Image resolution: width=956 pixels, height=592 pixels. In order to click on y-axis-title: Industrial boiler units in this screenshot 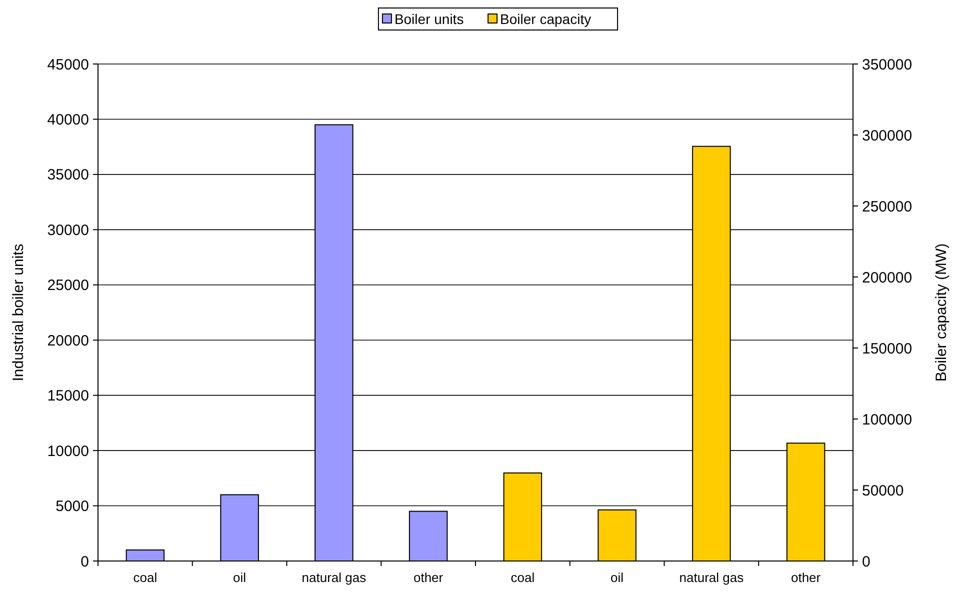, I will do `click(18, 313)`.